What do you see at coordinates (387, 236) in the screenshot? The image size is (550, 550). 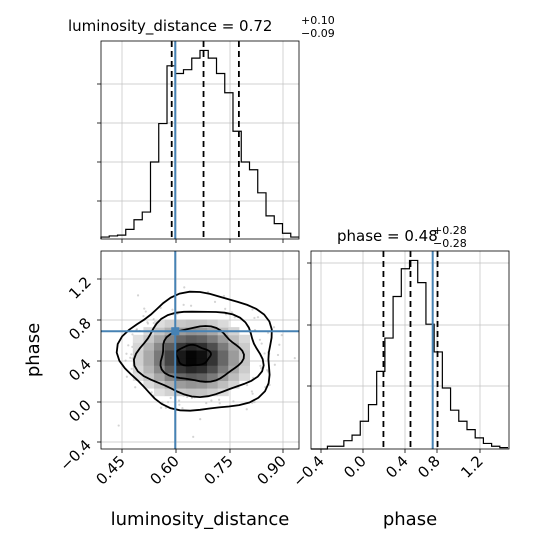 I see `chart-title: phase = 0.48` at bounding box center [387, 236].